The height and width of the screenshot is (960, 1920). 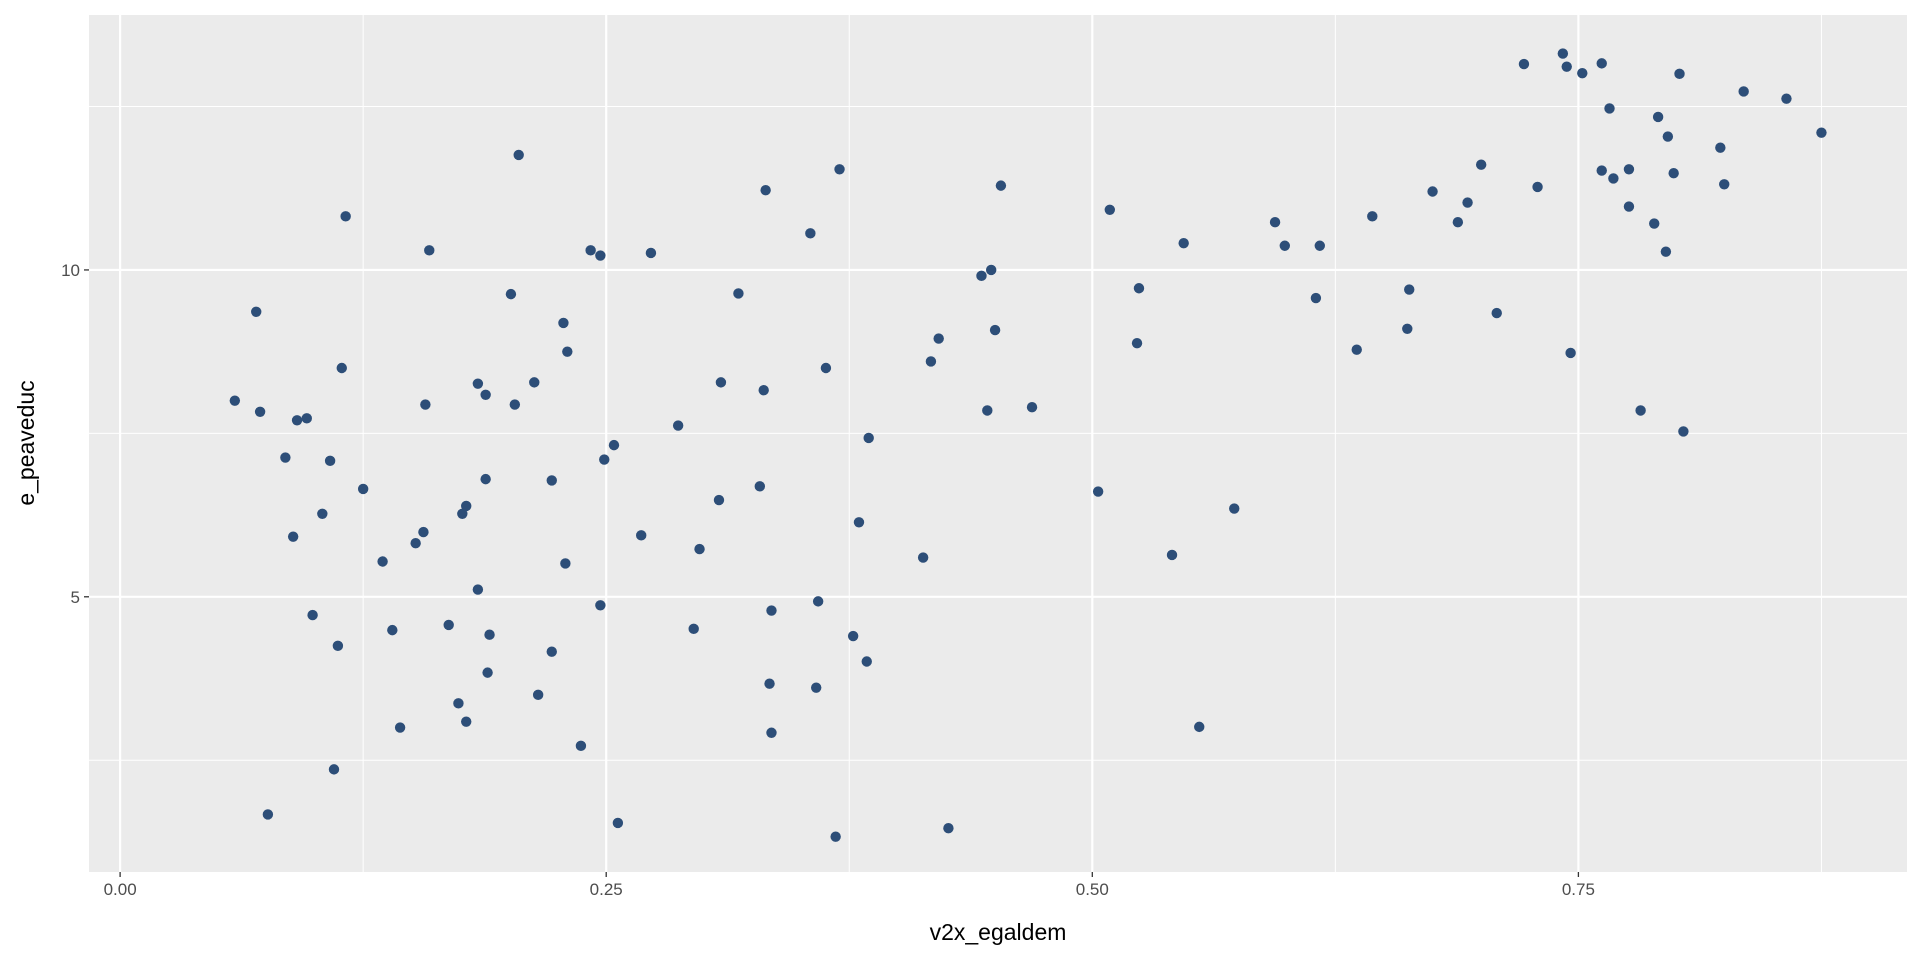 I want to click on x-tick-label: 0.00, so click(x=120, y=889).